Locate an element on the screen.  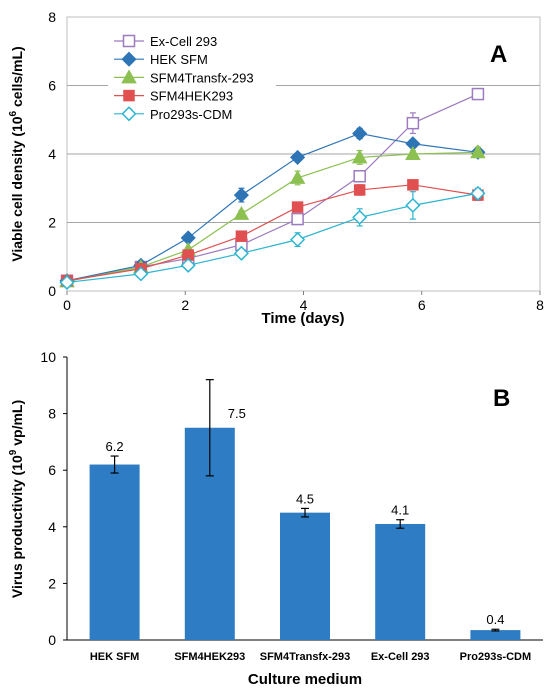
panel-b-y-tick-label: 0 is located at coordinates (52, 640).